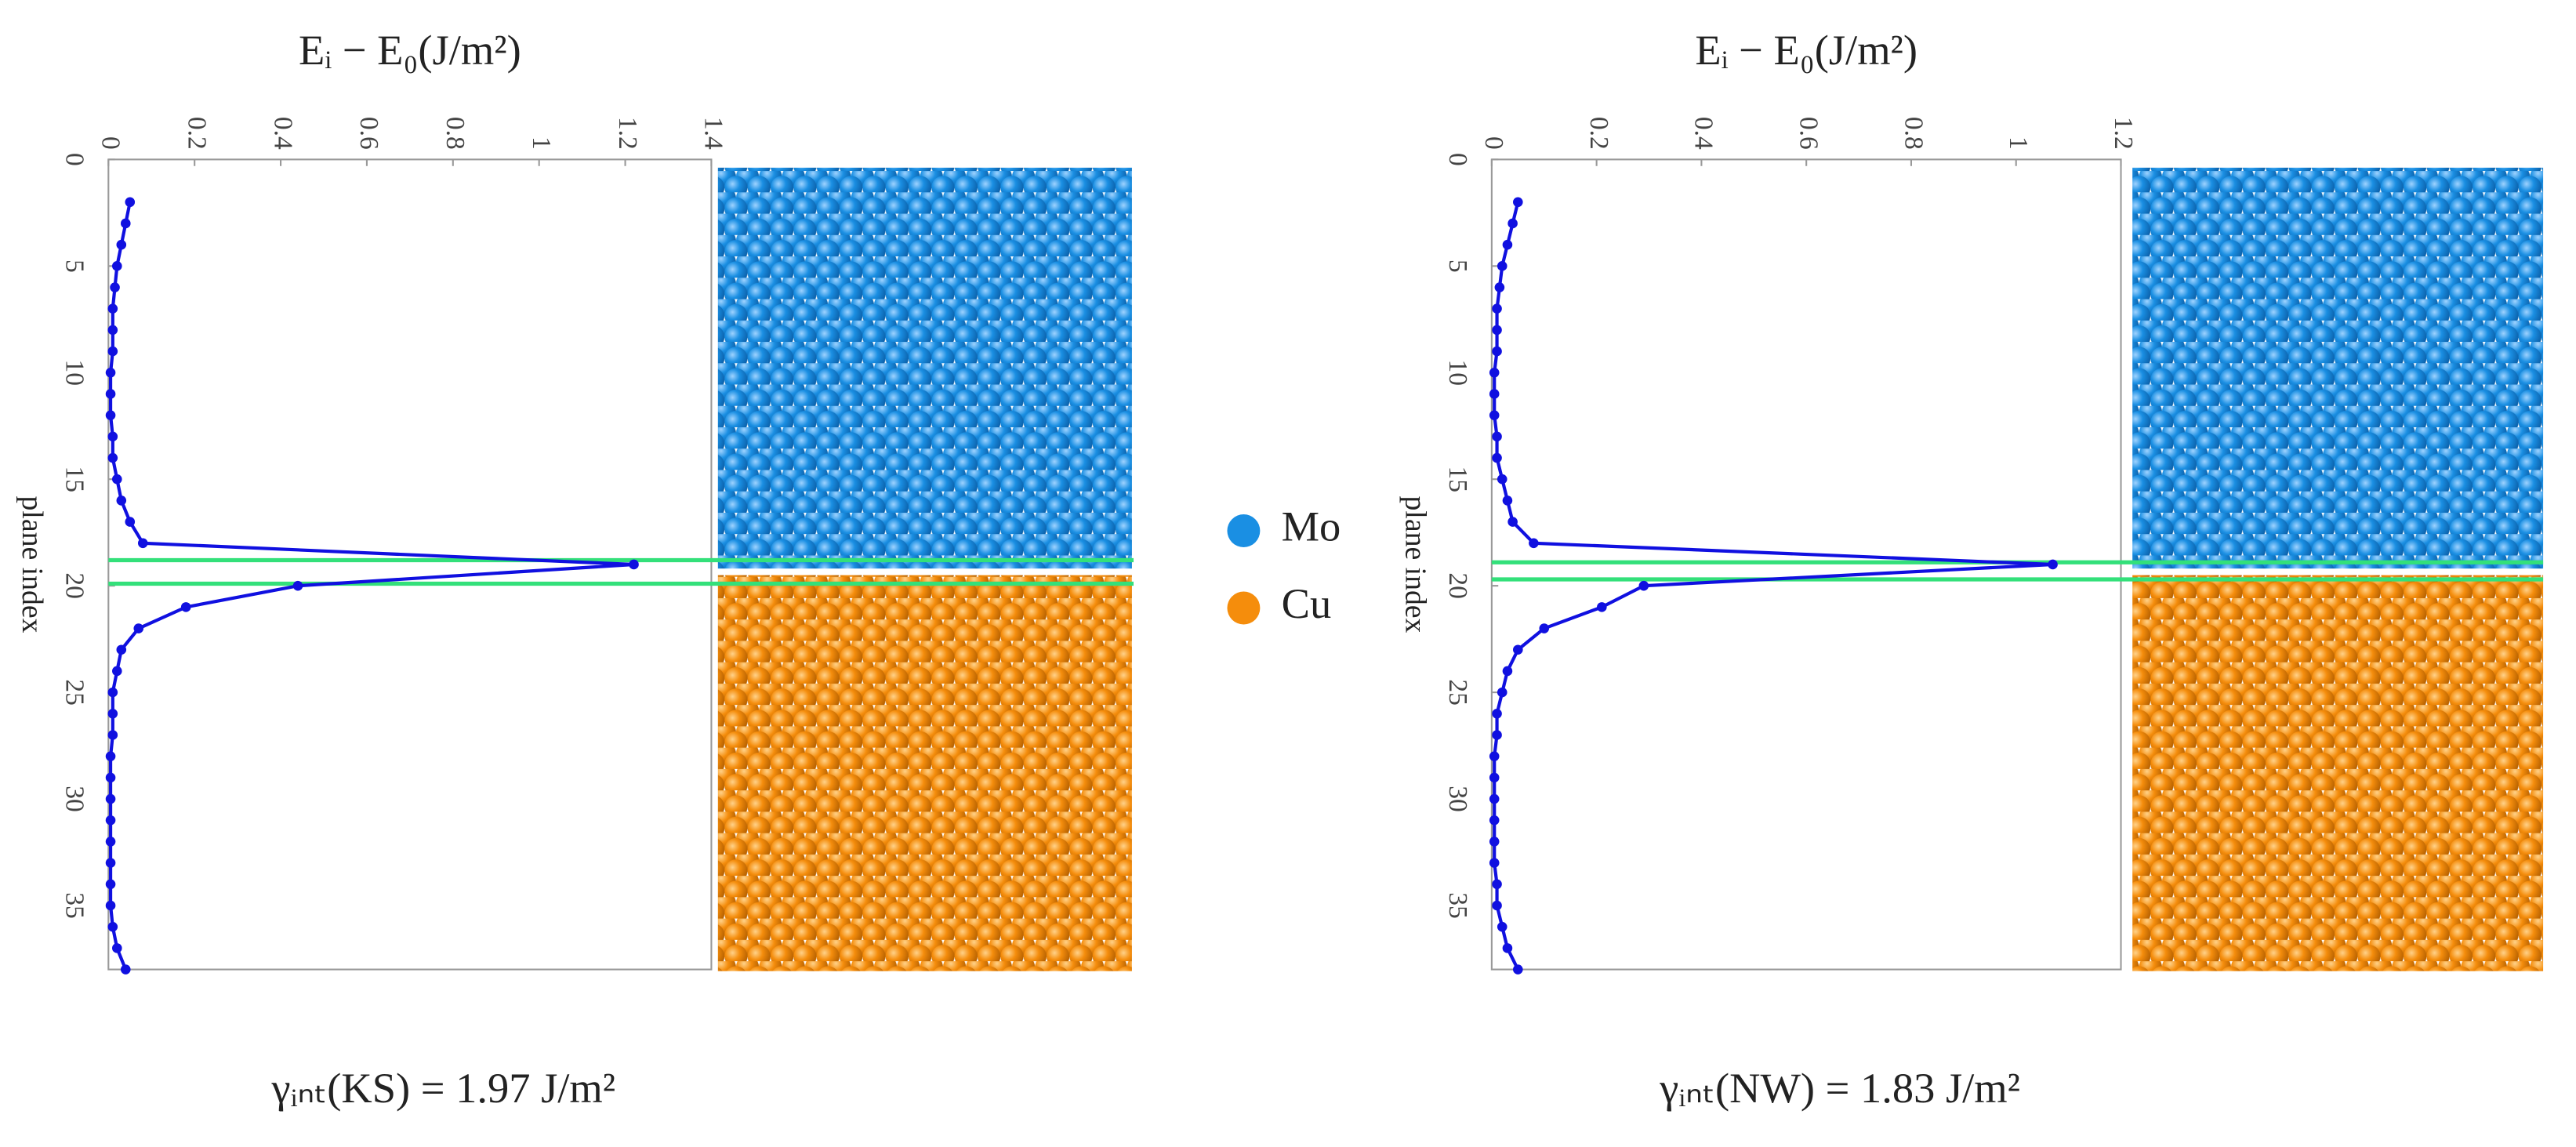 This screenshot has width=2576, height=1147. What do you see at coordinates (1839, 1088) in the screenshot?
I see `annotation: γᵢₙₜ(NW) = 1.83 J/m²` at bounding box center [1839, 1088].